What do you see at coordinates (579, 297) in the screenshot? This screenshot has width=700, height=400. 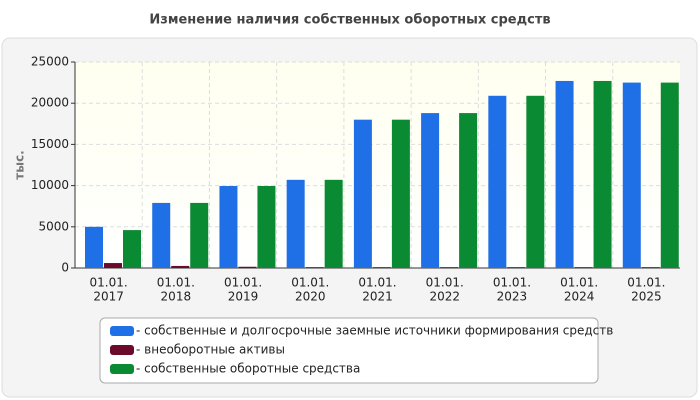 I see `x-tick-label: 2024` at bounding box center [579, 297].